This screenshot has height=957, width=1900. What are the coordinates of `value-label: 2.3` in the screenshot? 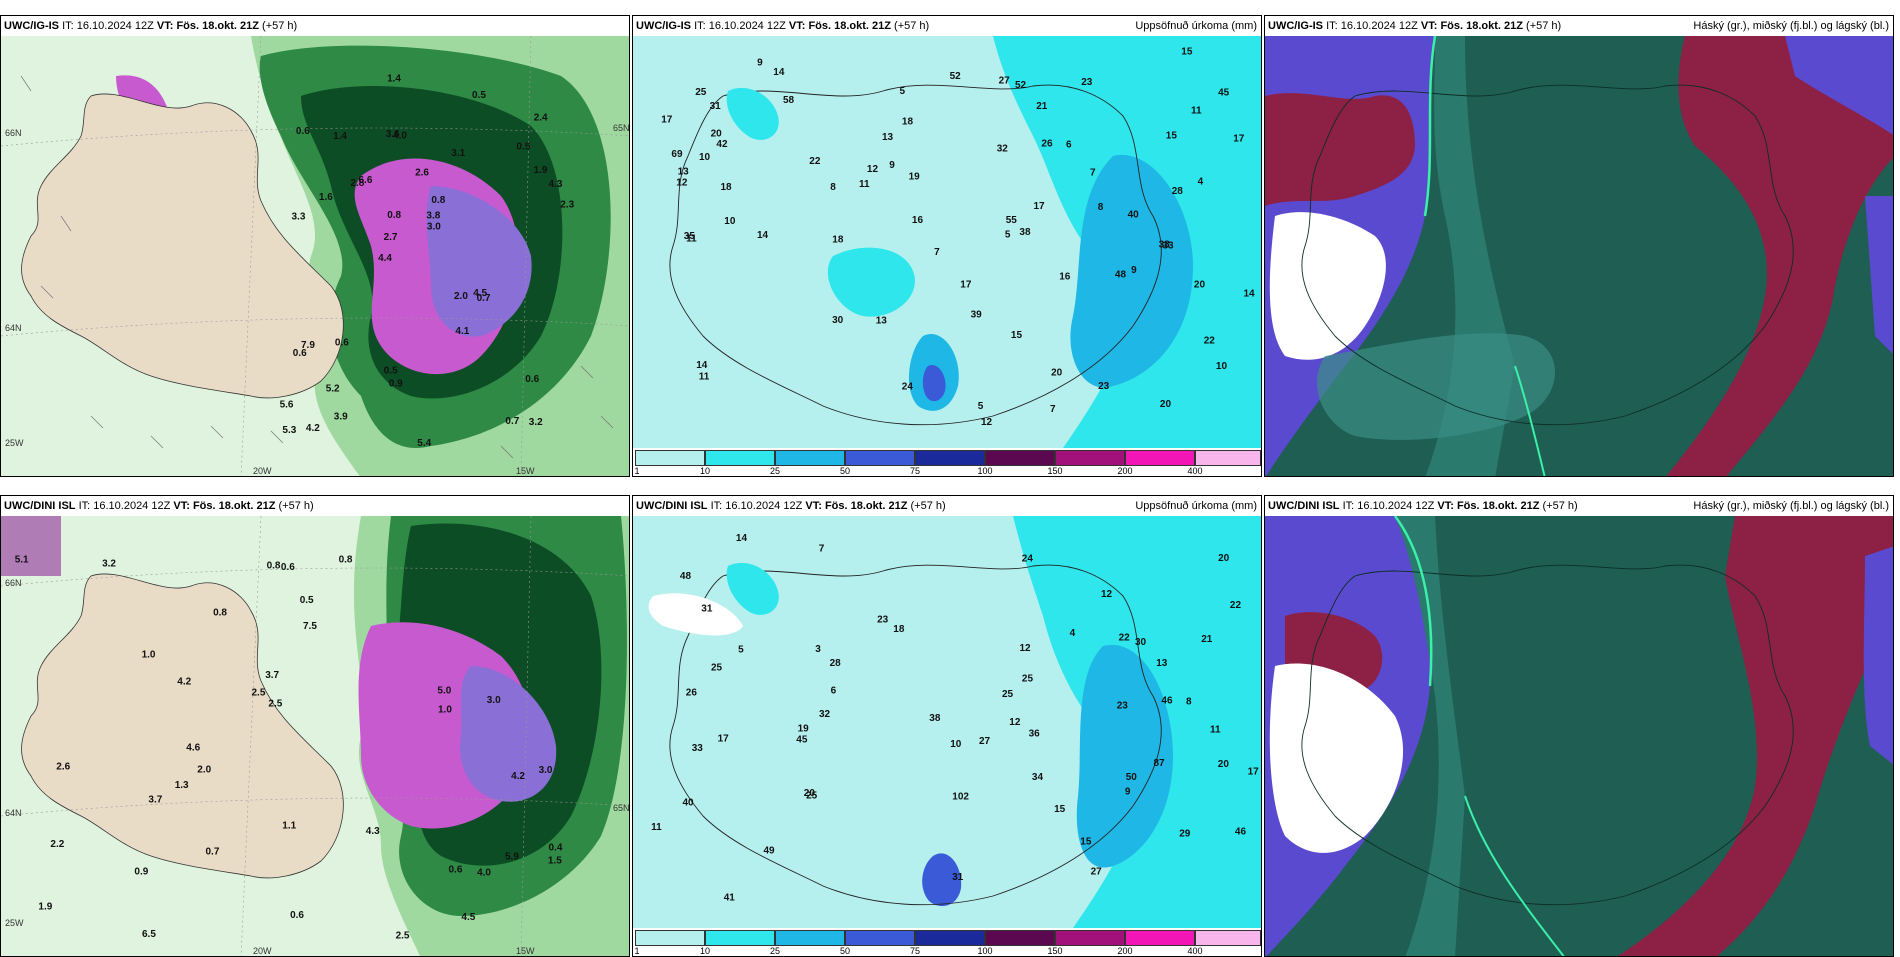 It's located at (567, 204).